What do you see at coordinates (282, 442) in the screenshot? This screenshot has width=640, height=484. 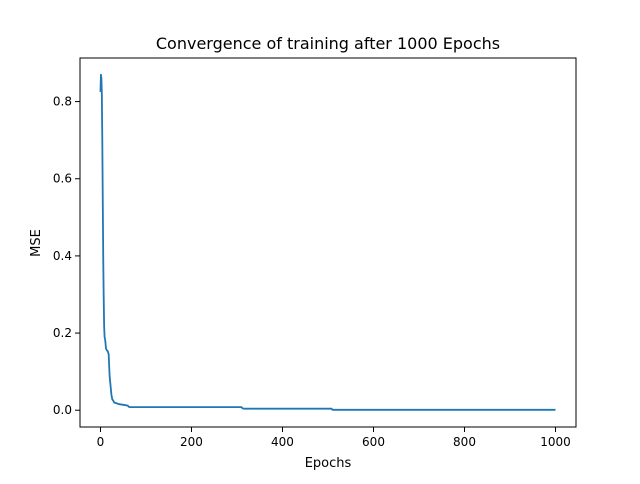 I see `x-tick-label: 400` at bounding box center [282, 442].